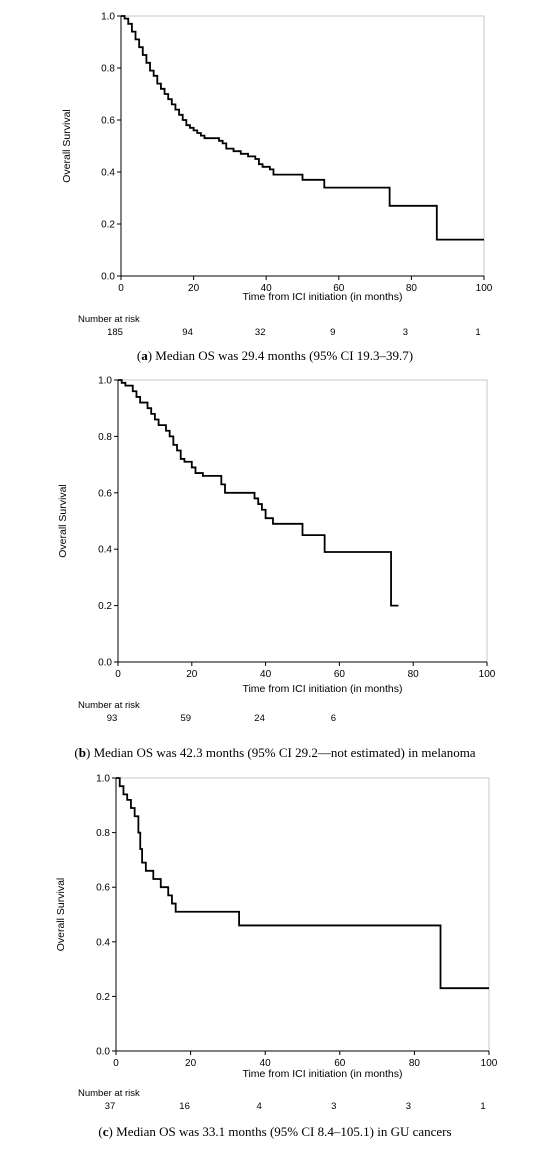 The height and width of the screenshot is (1151, 550). I want to click on y-tick-label-c-5: 1.0, so click(103, 779).